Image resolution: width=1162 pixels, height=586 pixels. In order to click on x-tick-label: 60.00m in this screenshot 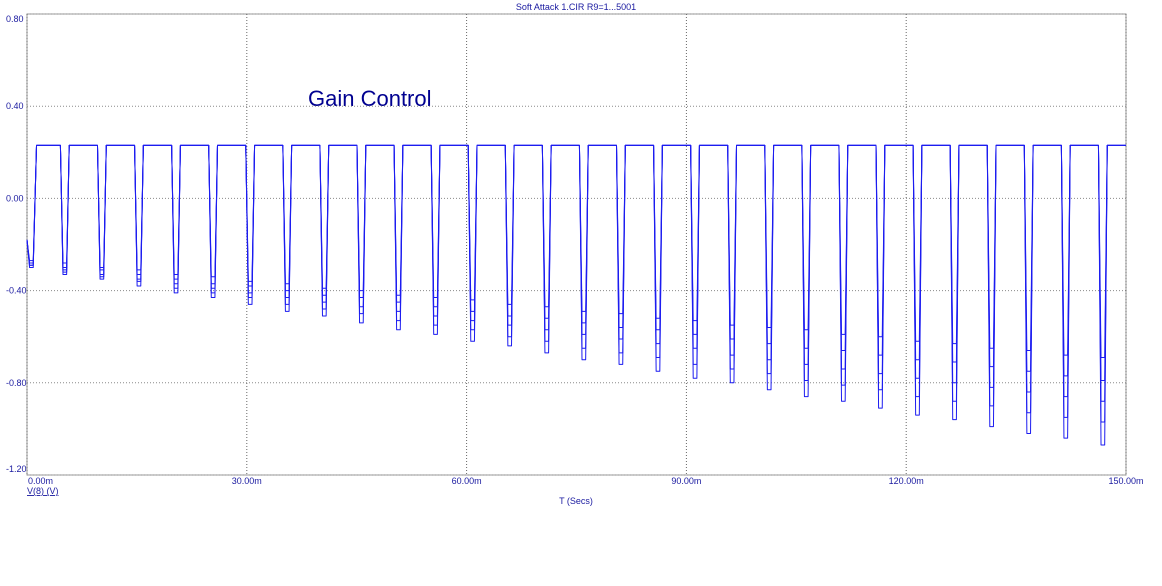, I will do `click(467, 481)`.